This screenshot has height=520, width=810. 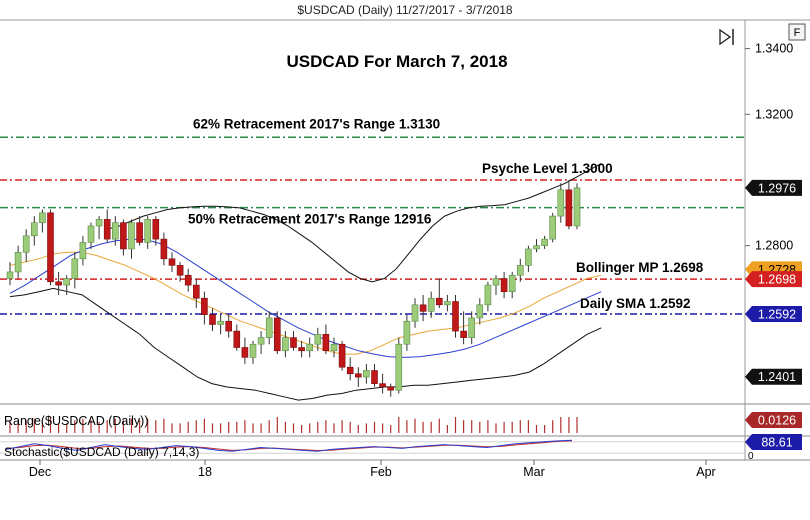 I want to click on window-title: $USDCAD (Daily) 11/27/2017 - 3/7/2018, so click(x=405, y=10).